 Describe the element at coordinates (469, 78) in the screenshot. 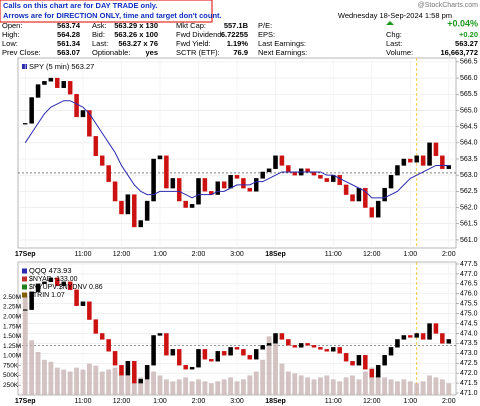

I see `y-tick-label: 566.0` at that location.